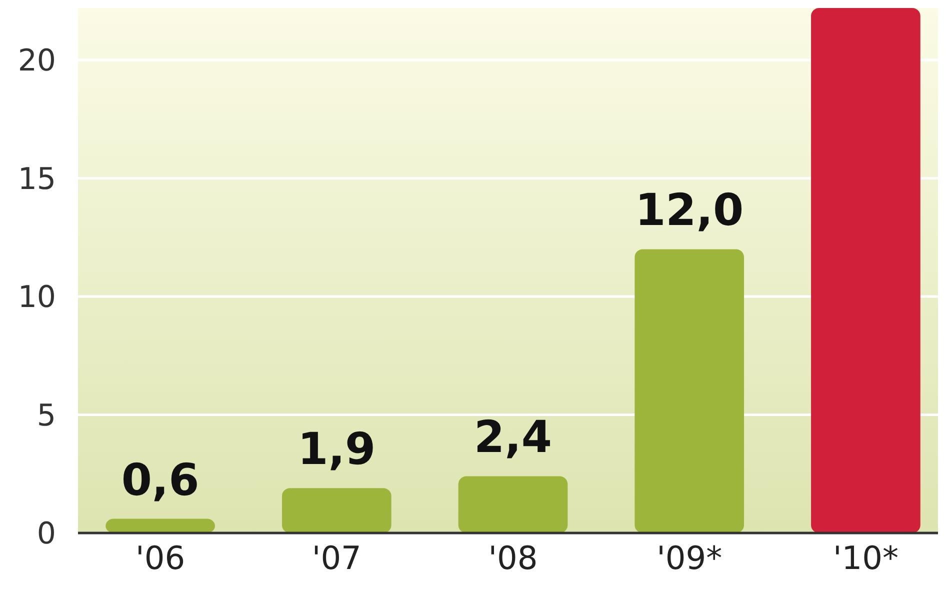  What do you see at coordinates (689, 210) in the screenshot?
I see `data-label: 12,0` at bounding box center [689, 210].